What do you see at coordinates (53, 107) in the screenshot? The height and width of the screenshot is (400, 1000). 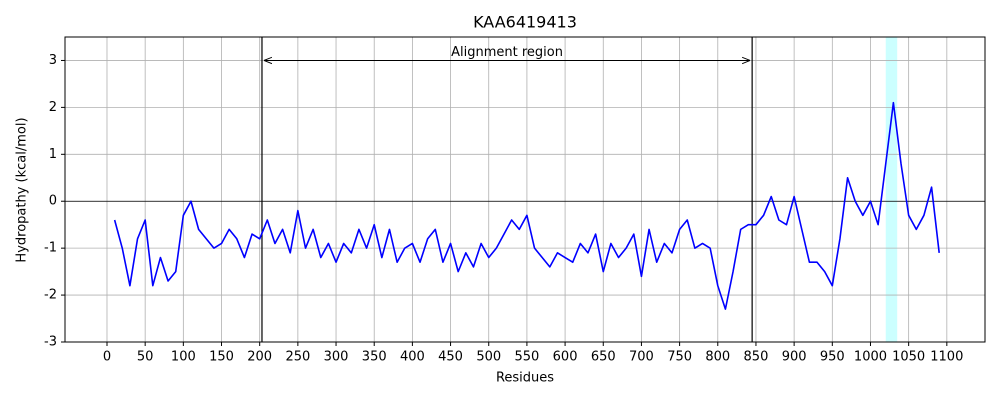 I see `y-tick-label: 2` at bounding box center [53, 107].